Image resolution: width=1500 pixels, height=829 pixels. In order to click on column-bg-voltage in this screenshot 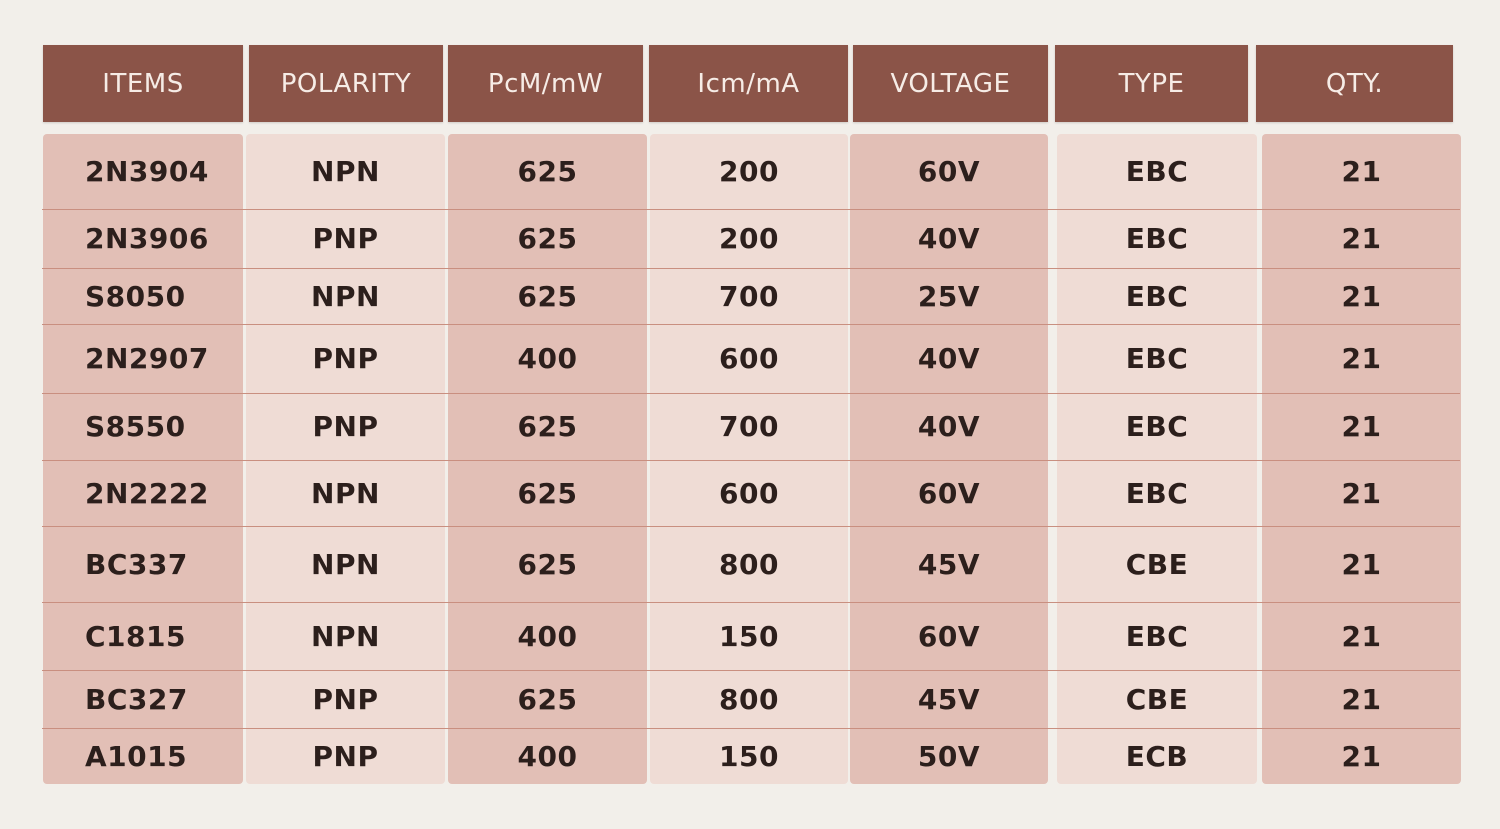, I will do `click(949, 459)`.